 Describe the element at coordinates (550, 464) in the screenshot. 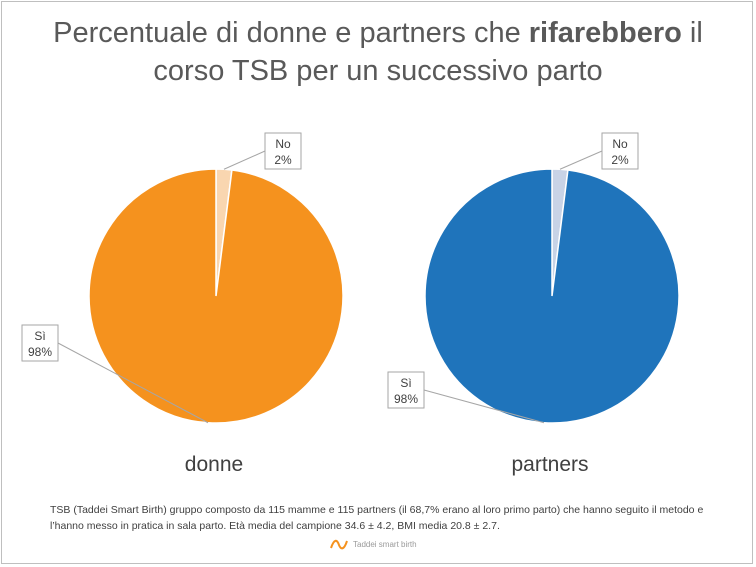

I see `pie-caption-partners: partners` at that location.